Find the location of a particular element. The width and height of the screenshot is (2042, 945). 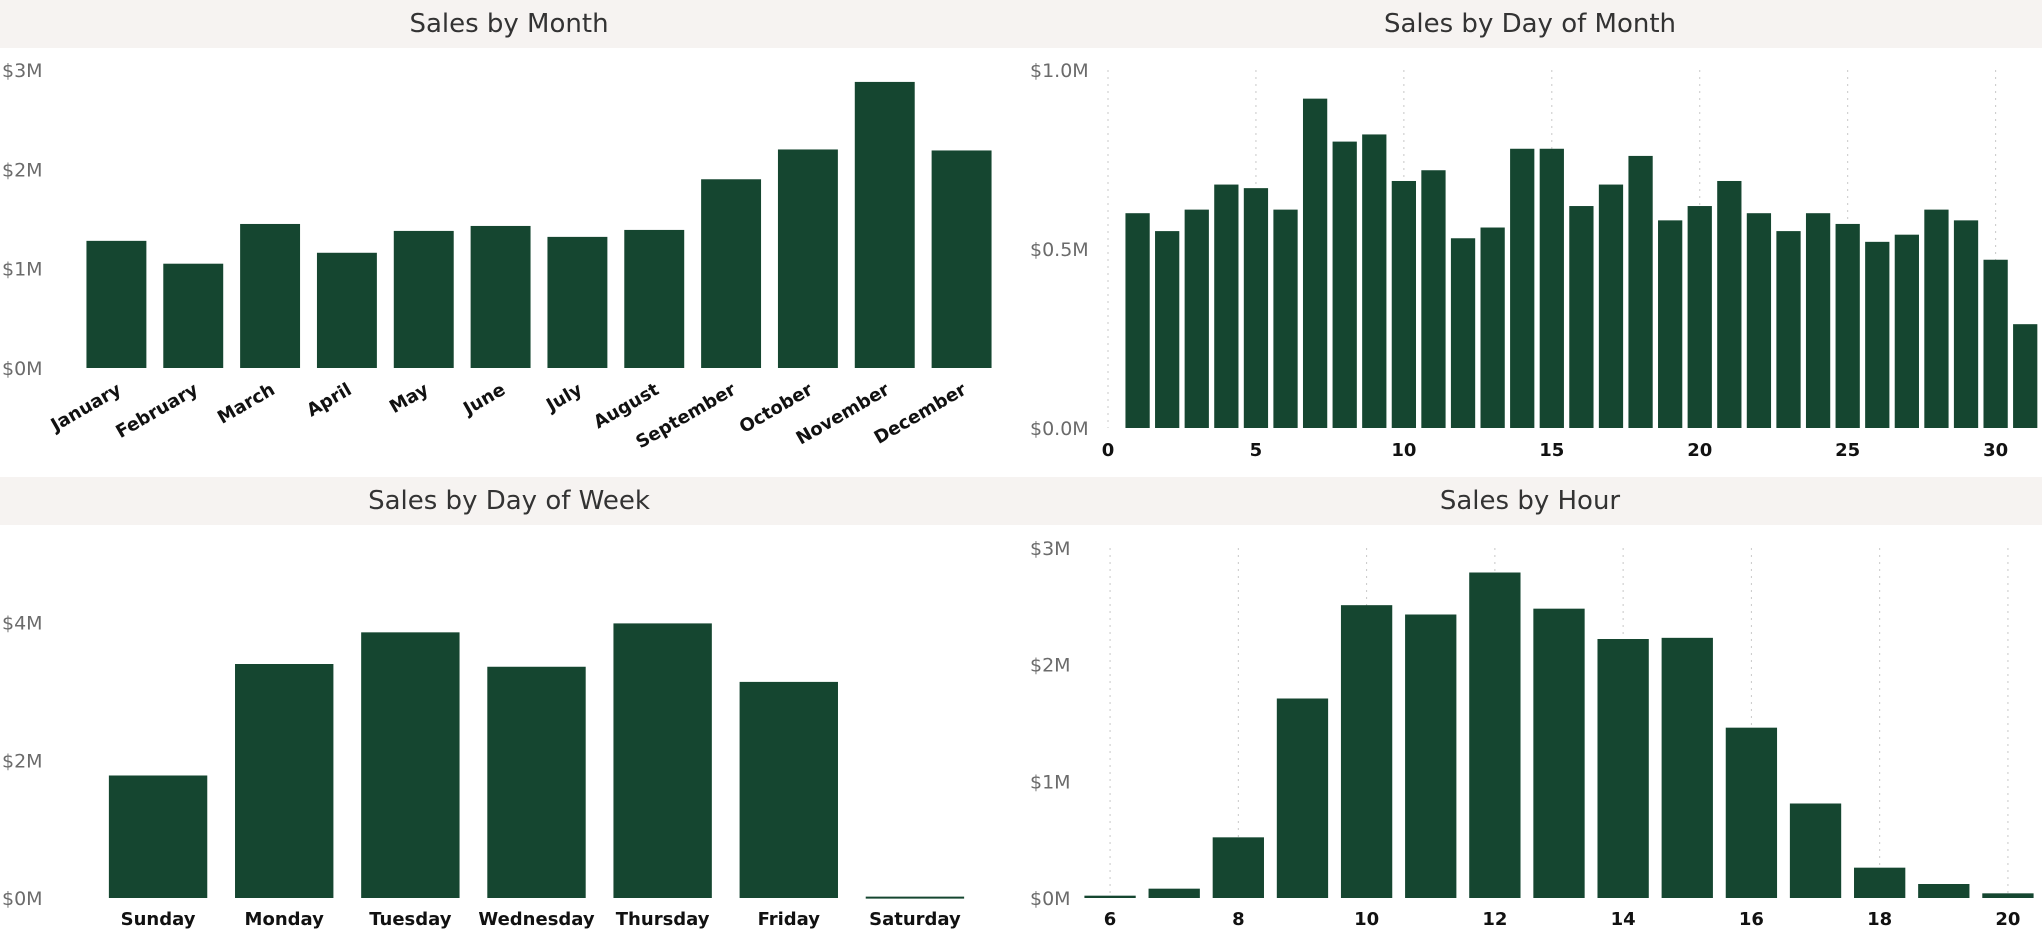

x-tick-label: 8 is located at coordinates (1238, 919).